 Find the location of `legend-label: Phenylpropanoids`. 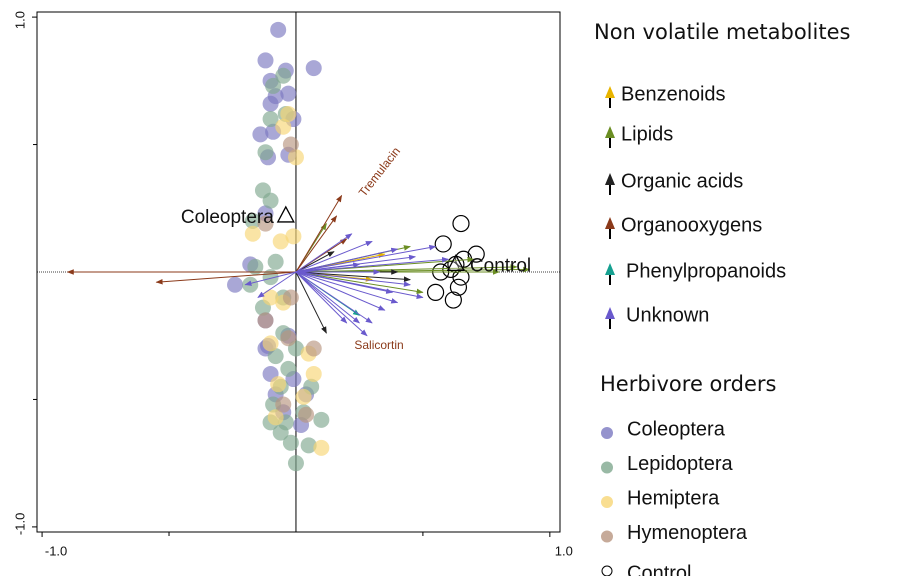

legend-label: Phenylpropanoids is located at coordinates (706, 271).